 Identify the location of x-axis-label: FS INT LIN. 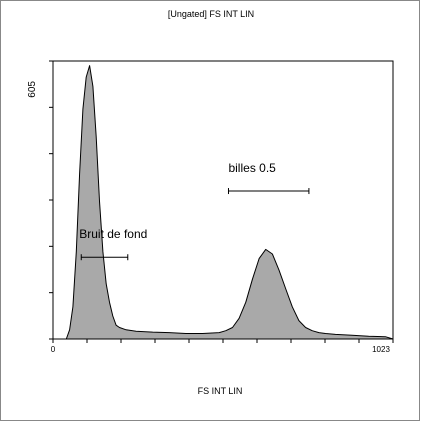
(220, 391).